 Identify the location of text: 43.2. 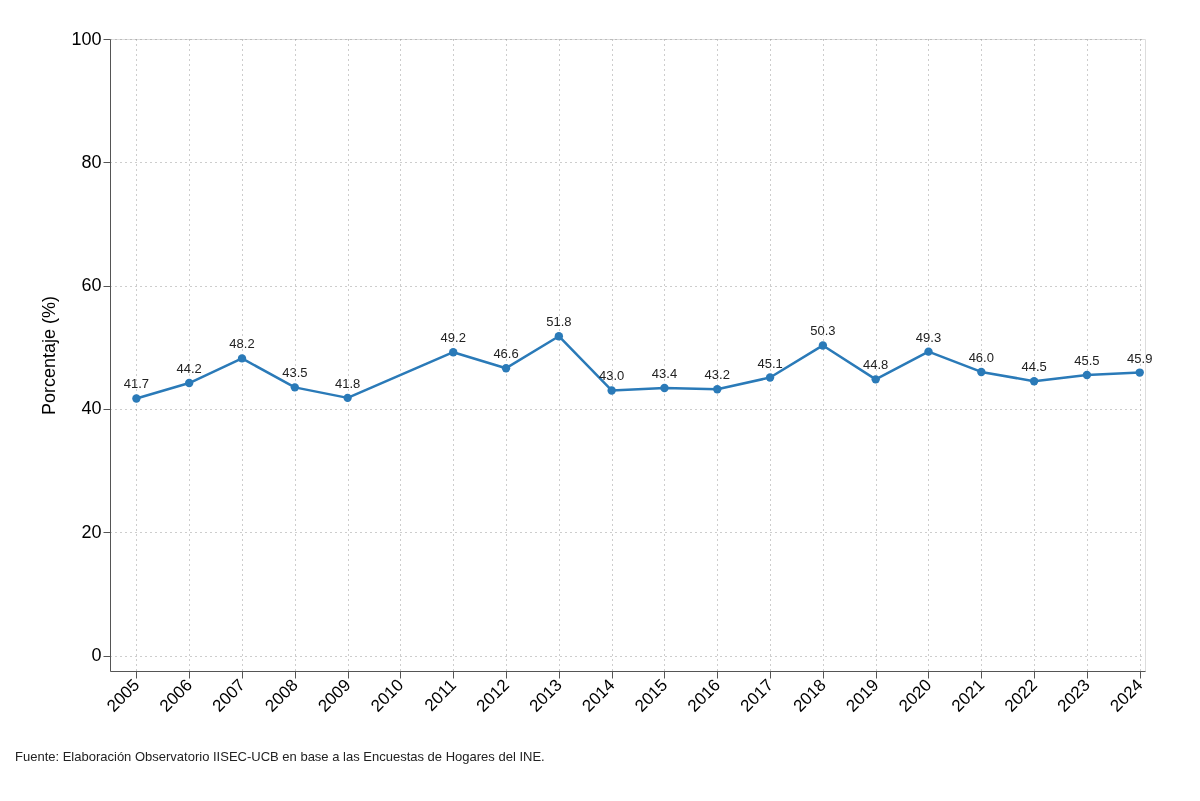
(717, 375).